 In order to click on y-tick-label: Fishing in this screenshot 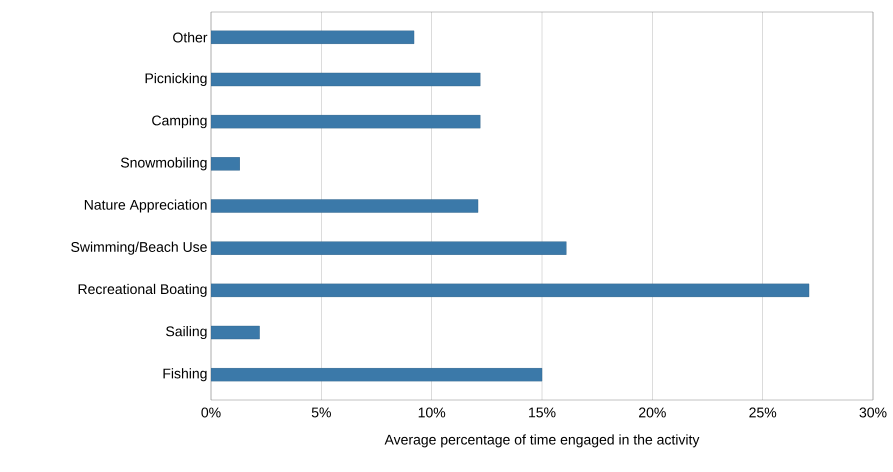, I will do `click(185, 375)`.